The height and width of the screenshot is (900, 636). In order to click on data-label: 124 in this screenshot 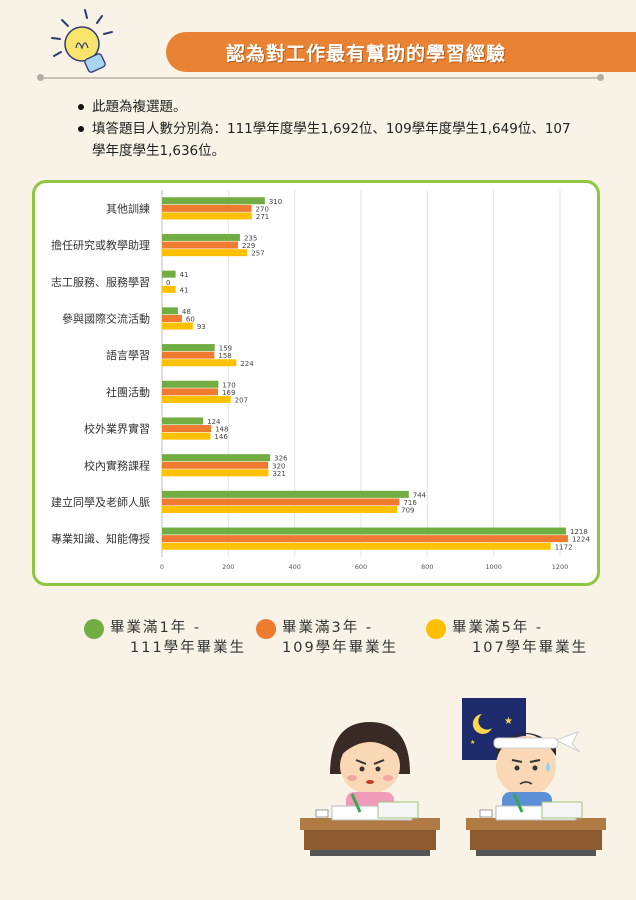, I will do `click(214, 422)`.